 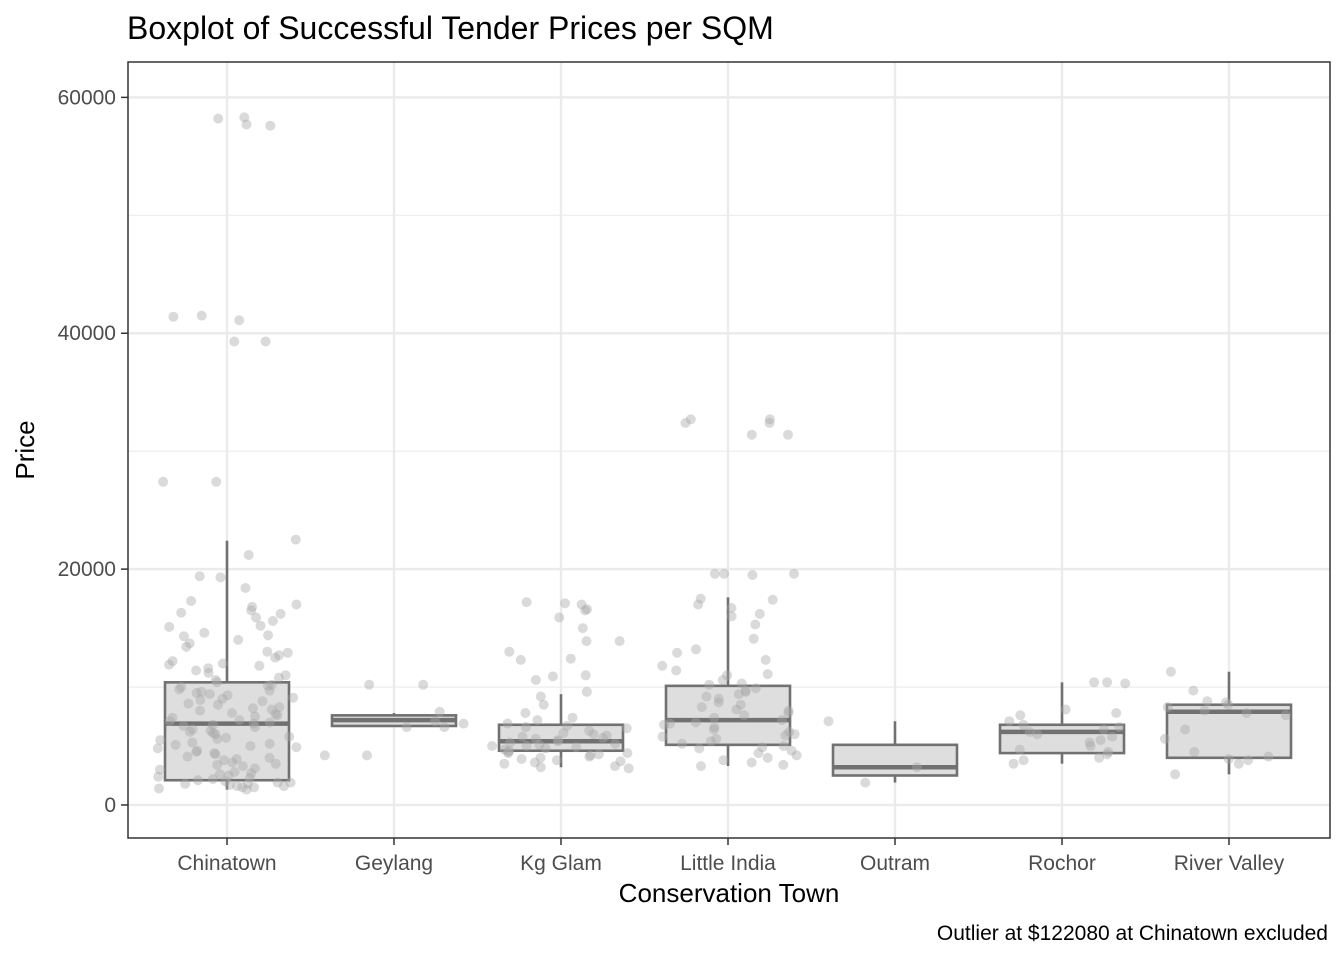 What do you see at coordinates (729, 893) in the screenshot?
I see `x-axis-title: Conservation Town` at bounding box center [729, 893].